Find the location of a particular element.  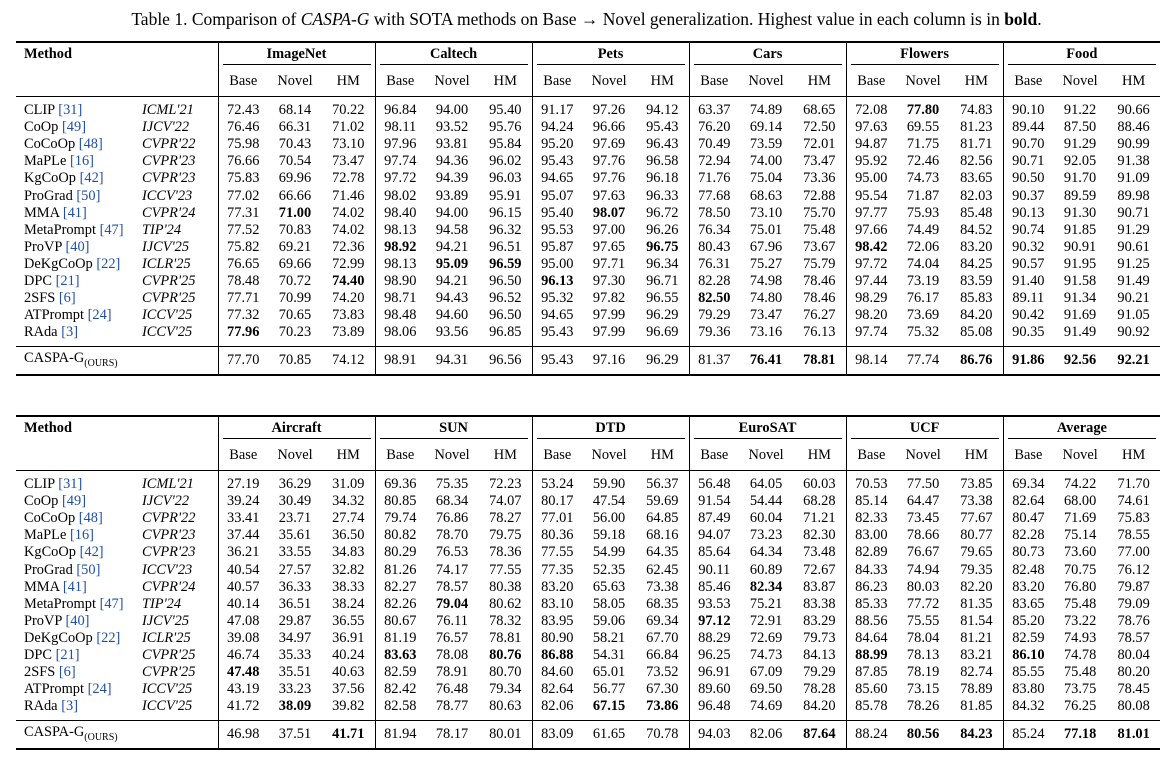

value-cell: 94.39 is located at coordinates (452, 178).